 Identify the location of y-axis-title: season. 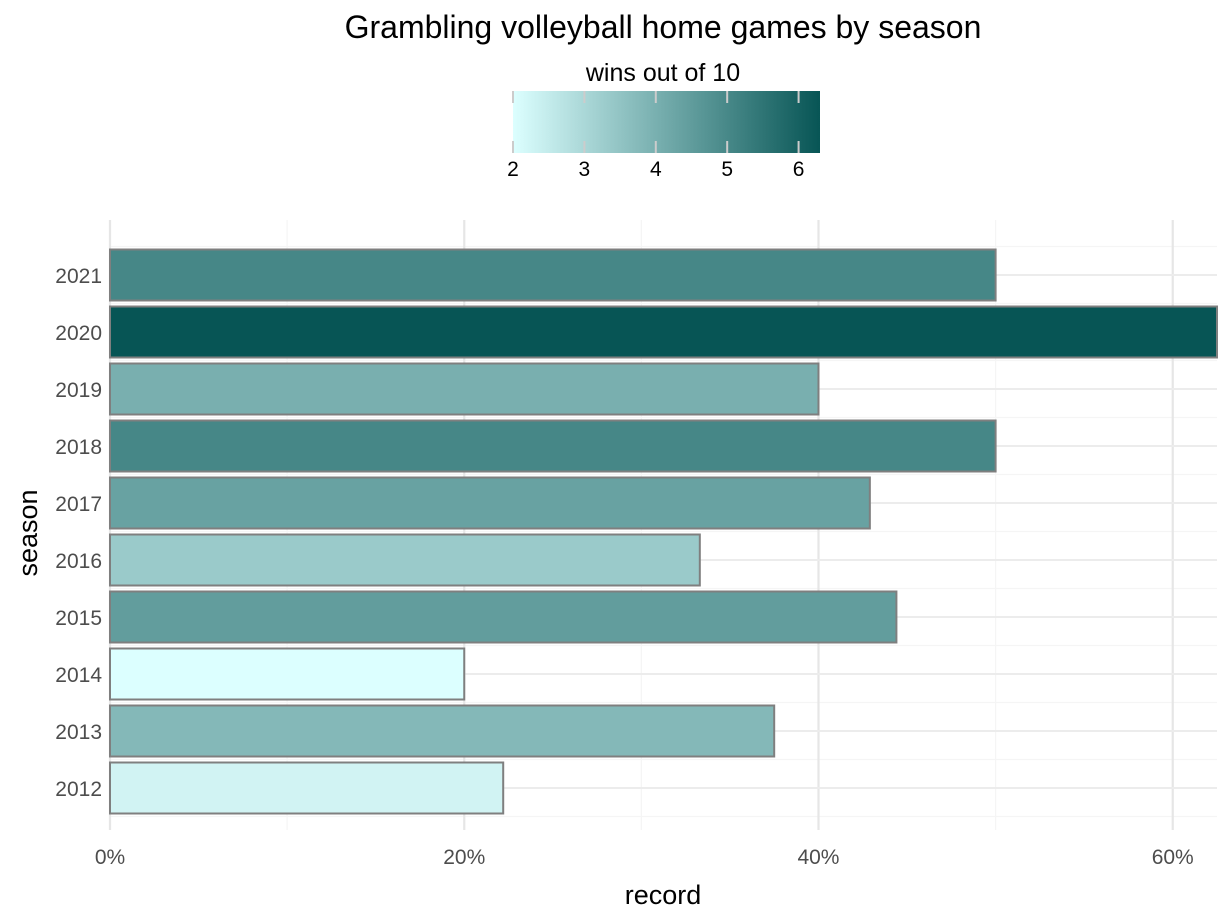
(28, 532).